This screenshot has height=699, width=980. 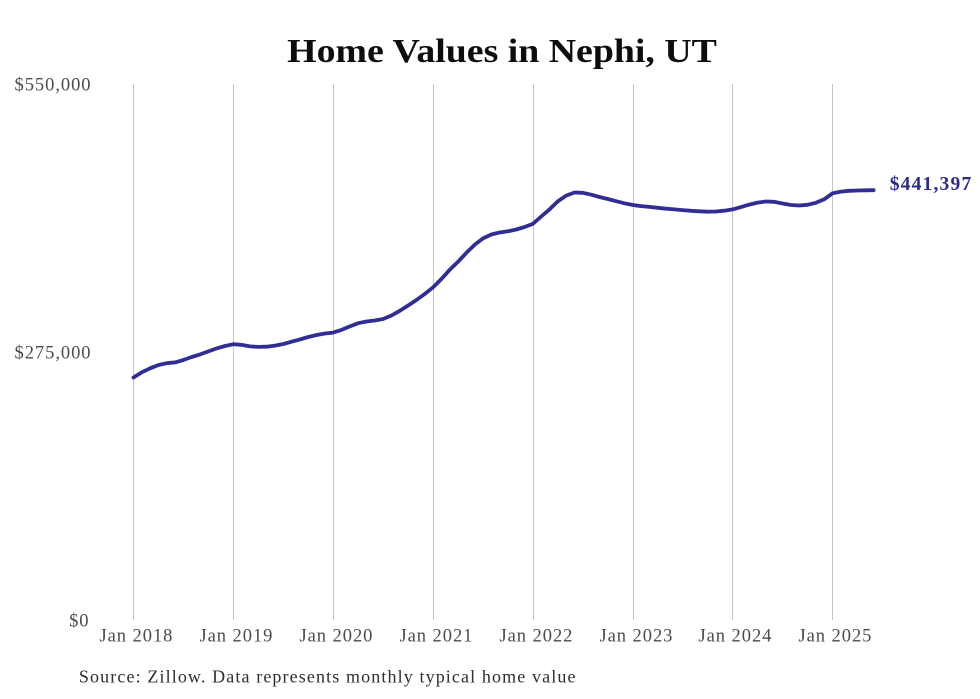 I want to click on svg-text: $0, so click(x=79, y=622).